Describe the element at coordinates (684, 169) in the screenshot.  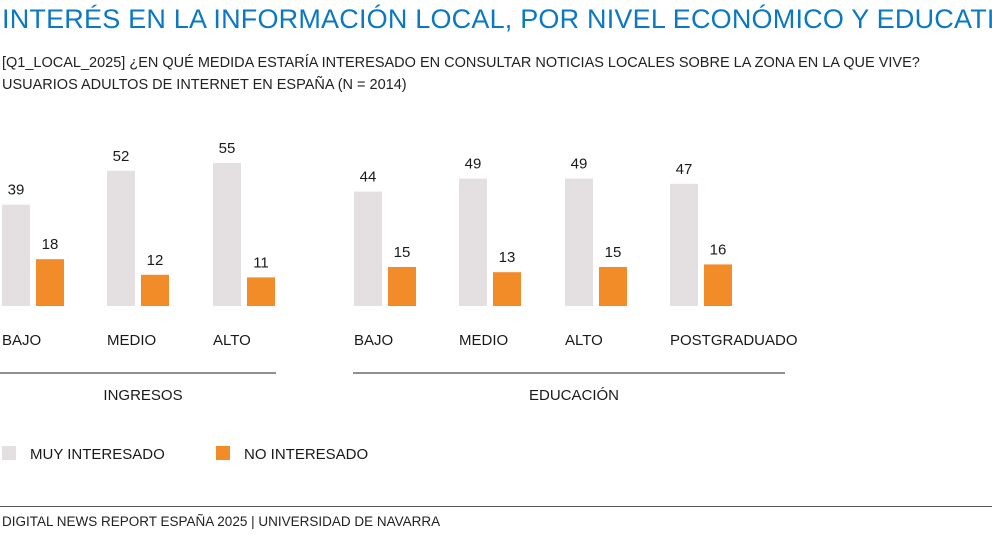
I see `data-label: 47` at that location.